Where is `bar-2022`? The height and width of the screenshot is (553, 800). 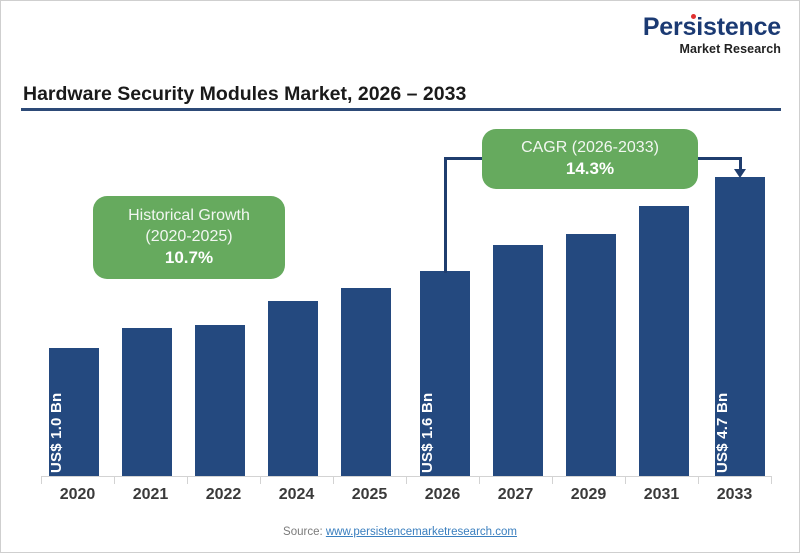 bar-2022 is located at coordinates (220, 400).